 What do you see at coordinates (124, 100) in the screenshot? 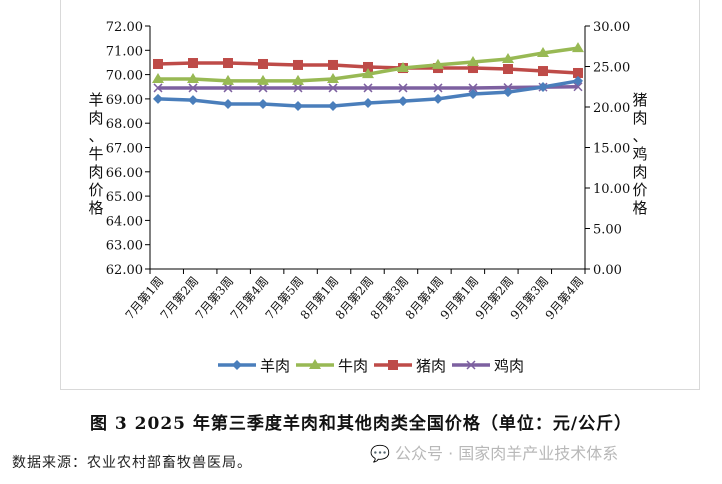
I see `y-tick-label: 69.00` at bounding box center [124, 100].